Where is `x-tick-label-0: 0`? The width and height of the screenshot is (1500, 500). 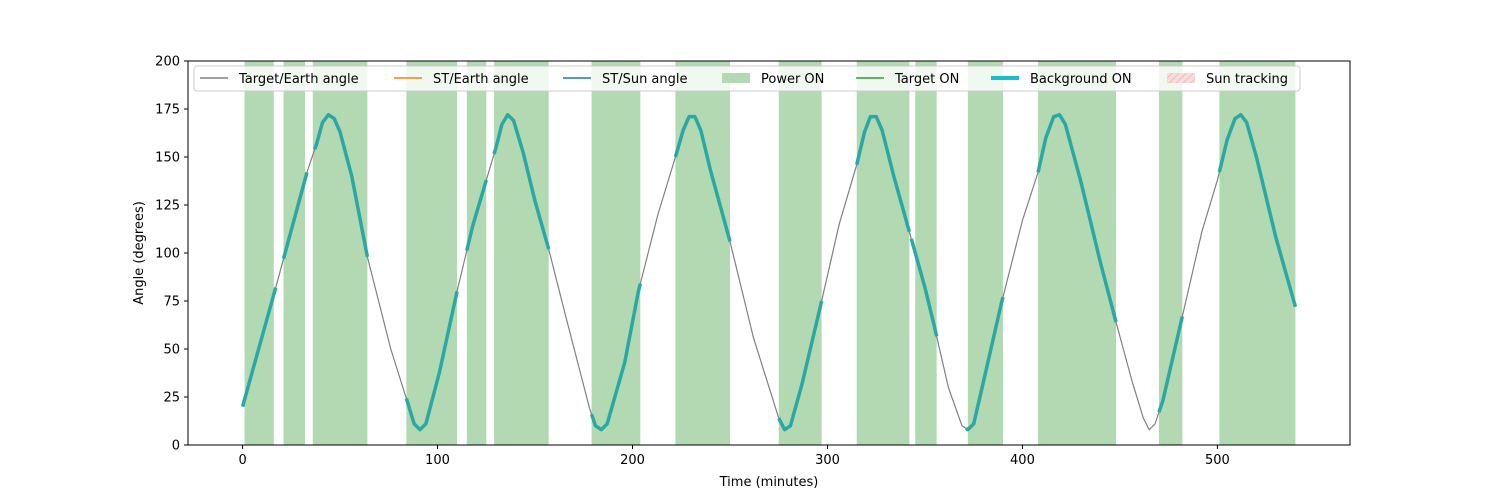 x-tick-label-0: 0 is located at coordinates (242, 460).